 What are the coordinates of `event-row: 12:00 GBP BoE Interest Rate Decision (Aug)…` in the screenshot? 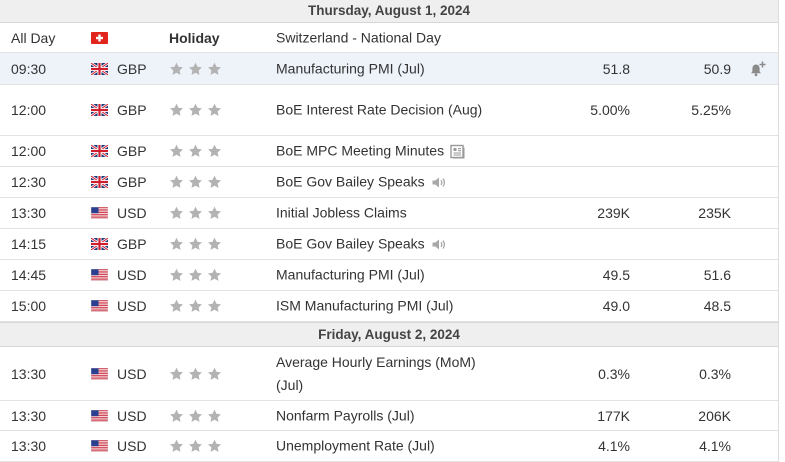 It's located at (389, 110).